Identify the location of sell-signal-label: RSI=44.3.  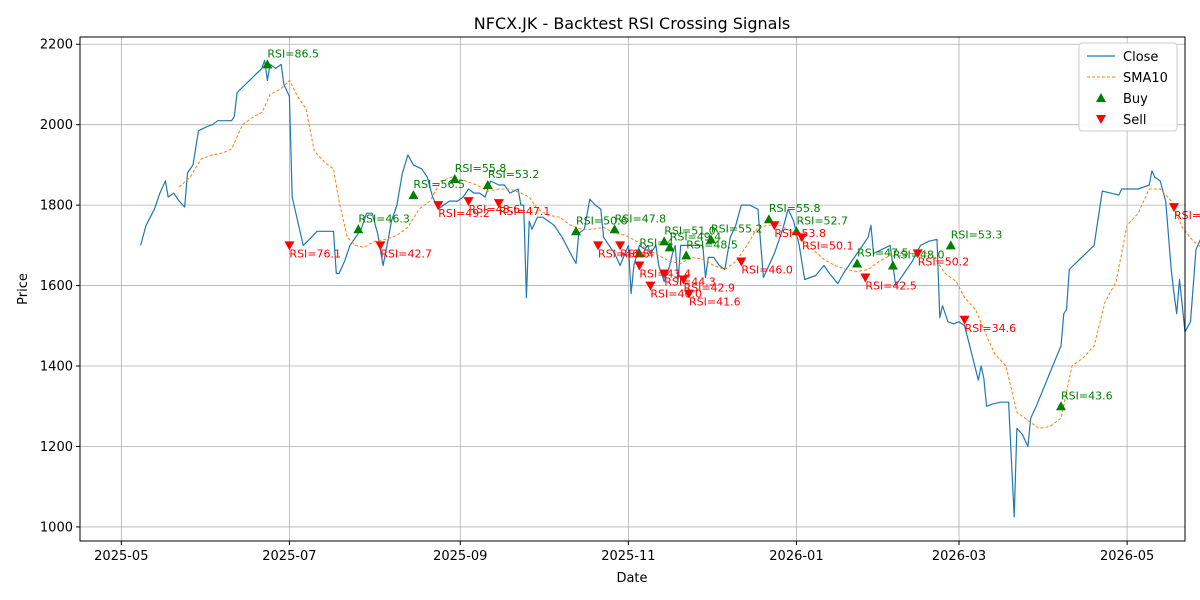
(690, 282).